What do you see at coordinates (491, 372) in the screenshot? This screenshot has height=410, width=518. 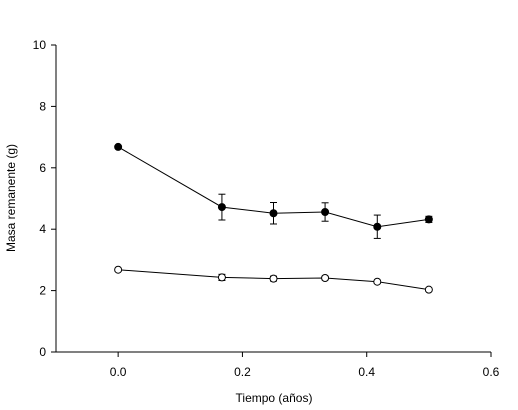 I see `x-tick-label: 0.6` at bounding box center [491, 372].